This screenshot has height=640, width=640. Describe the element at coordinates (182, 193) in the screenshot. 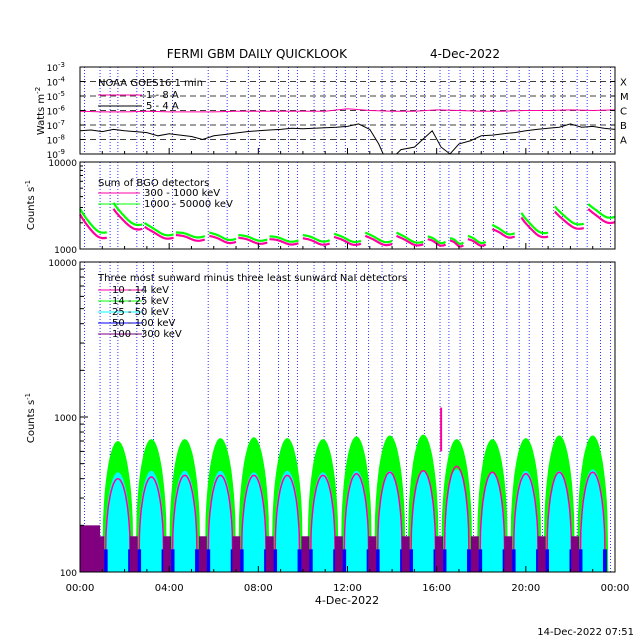

I see `bgo-legend-low: 300 - 1000 keV` at that location.